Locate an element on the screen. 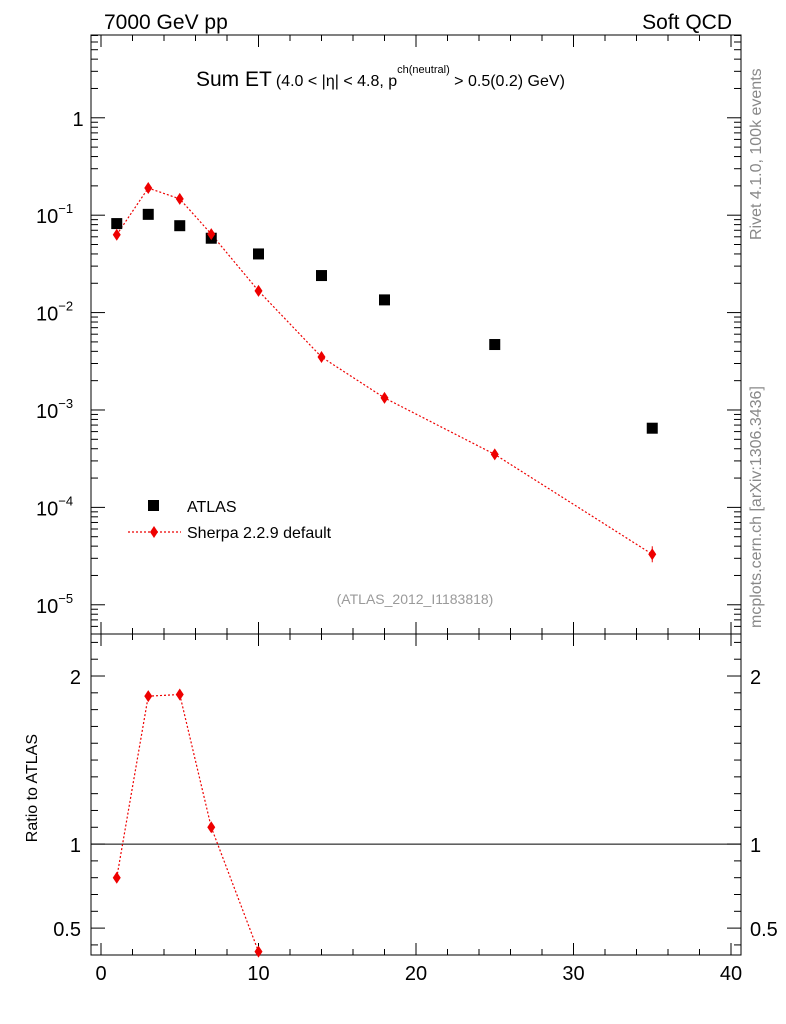  ratio-y-tick-label: 0.5 is located at coordinates (67, 930).